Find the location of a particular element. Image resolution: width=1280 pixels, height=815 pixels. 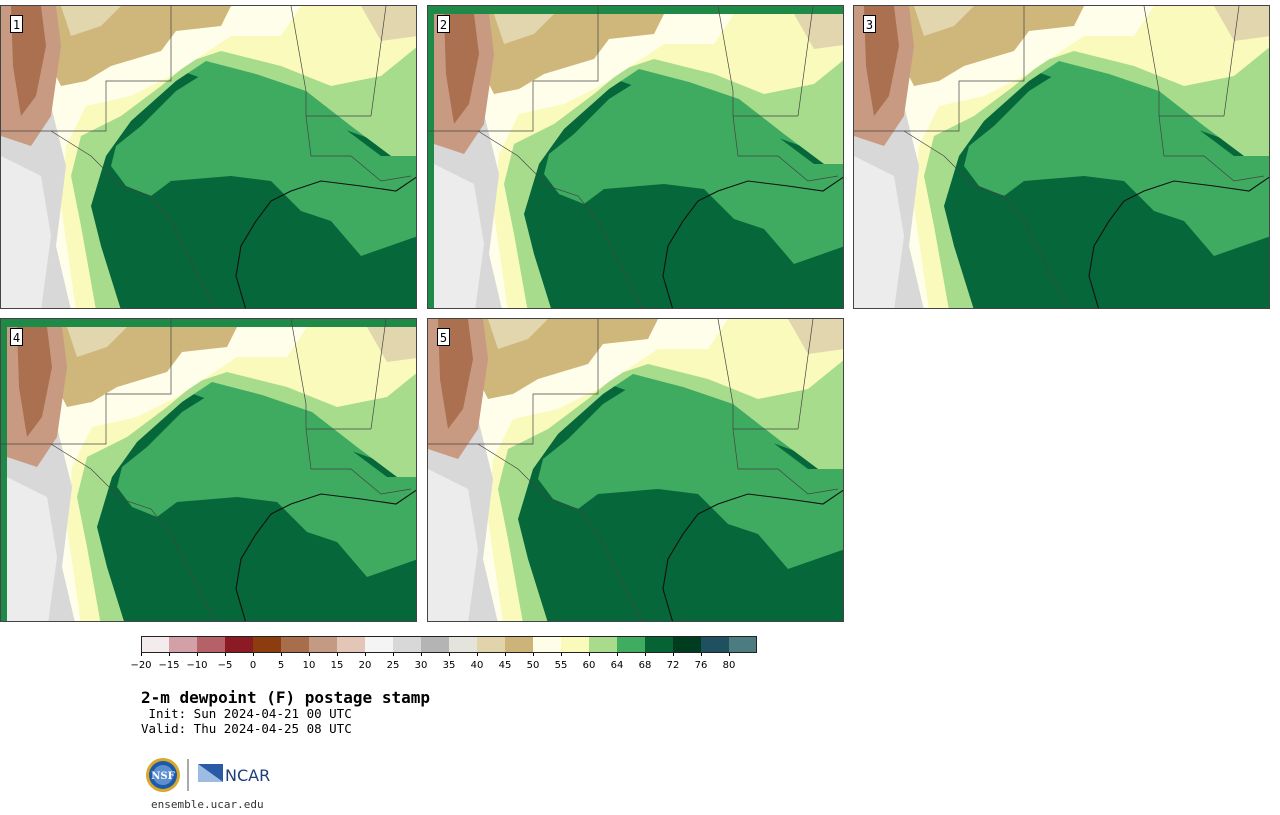

init-time: Init: Sun 2024-04-21 00 UTC is located at coordinates (246, 713).